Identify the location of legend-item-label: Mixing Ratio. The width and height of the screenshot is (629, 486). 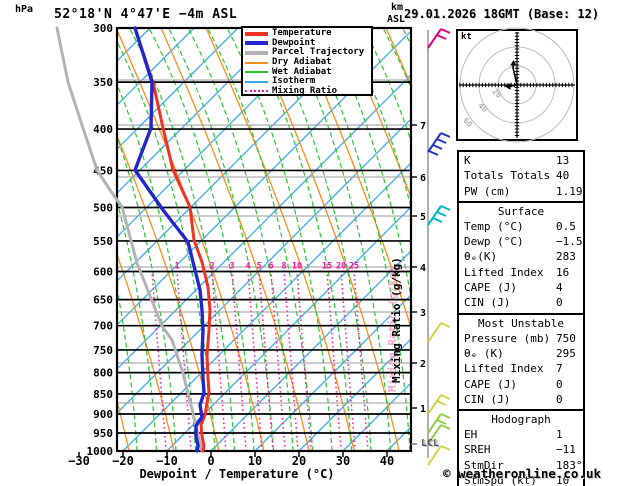
(305, 90).